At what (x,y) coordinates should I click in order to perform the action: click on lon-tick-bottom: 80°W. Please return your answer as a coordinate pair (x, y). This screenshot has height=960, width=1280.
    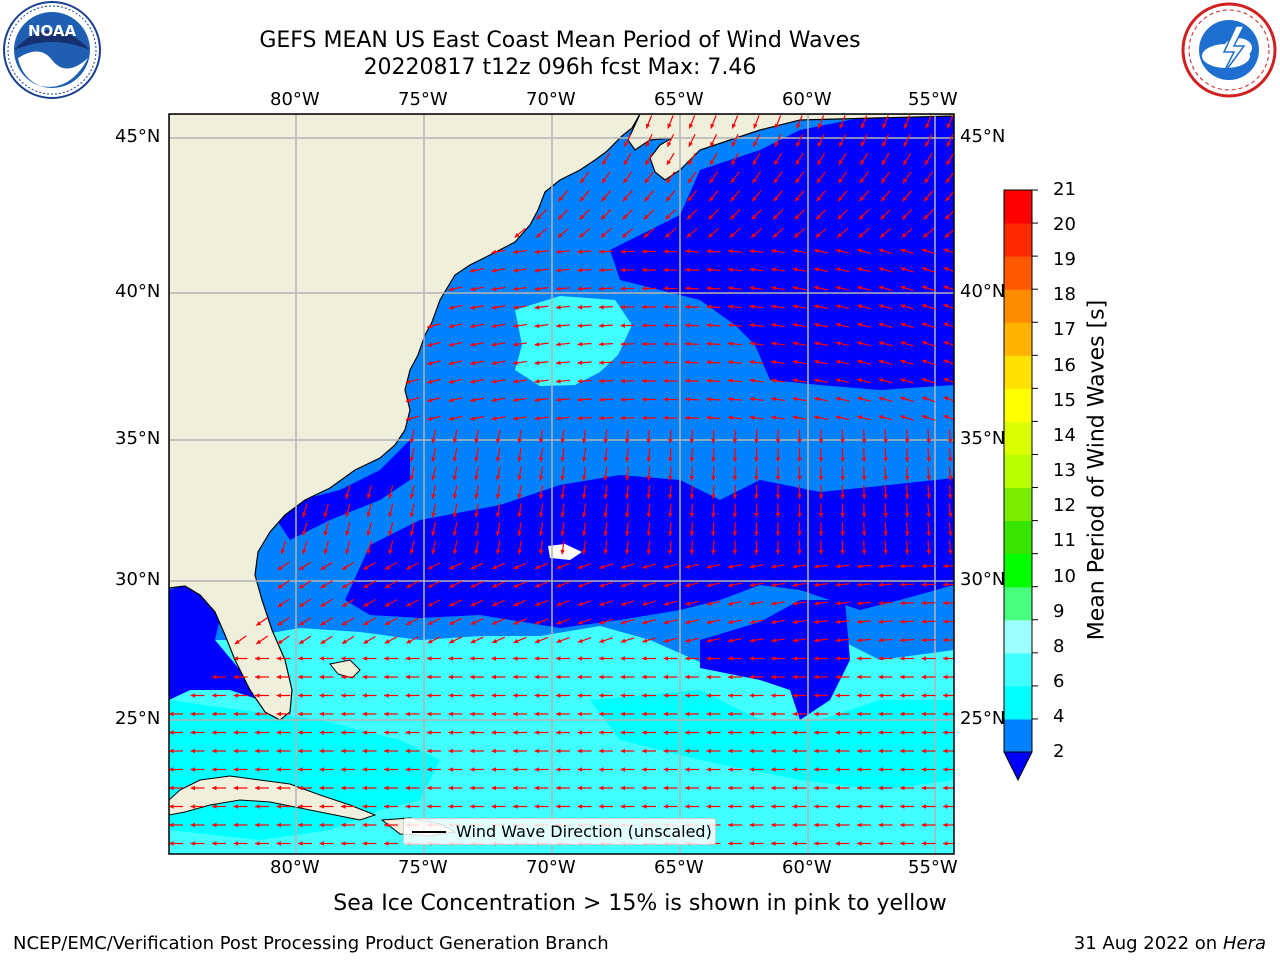
    Looking at the image, I should click on (295, 867).